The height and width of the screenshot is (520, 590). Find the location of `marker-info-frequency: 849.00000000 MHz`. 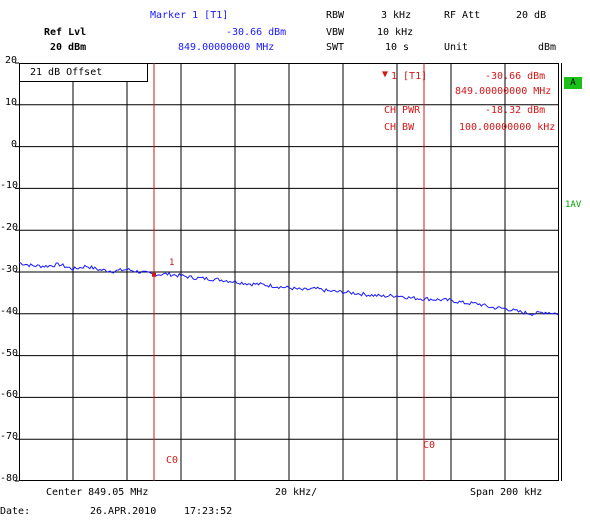

marker-info-frequency: 849.00000000 MHz is located at coordinates (503, 91).